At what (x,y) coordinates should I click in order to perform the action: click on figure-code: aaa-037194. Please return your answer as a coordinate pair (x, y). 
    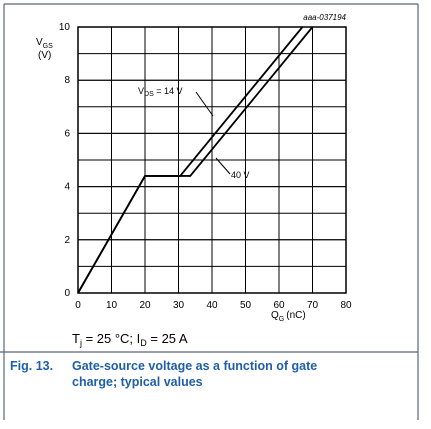
    Looking at the image, I should click on (324, 17).